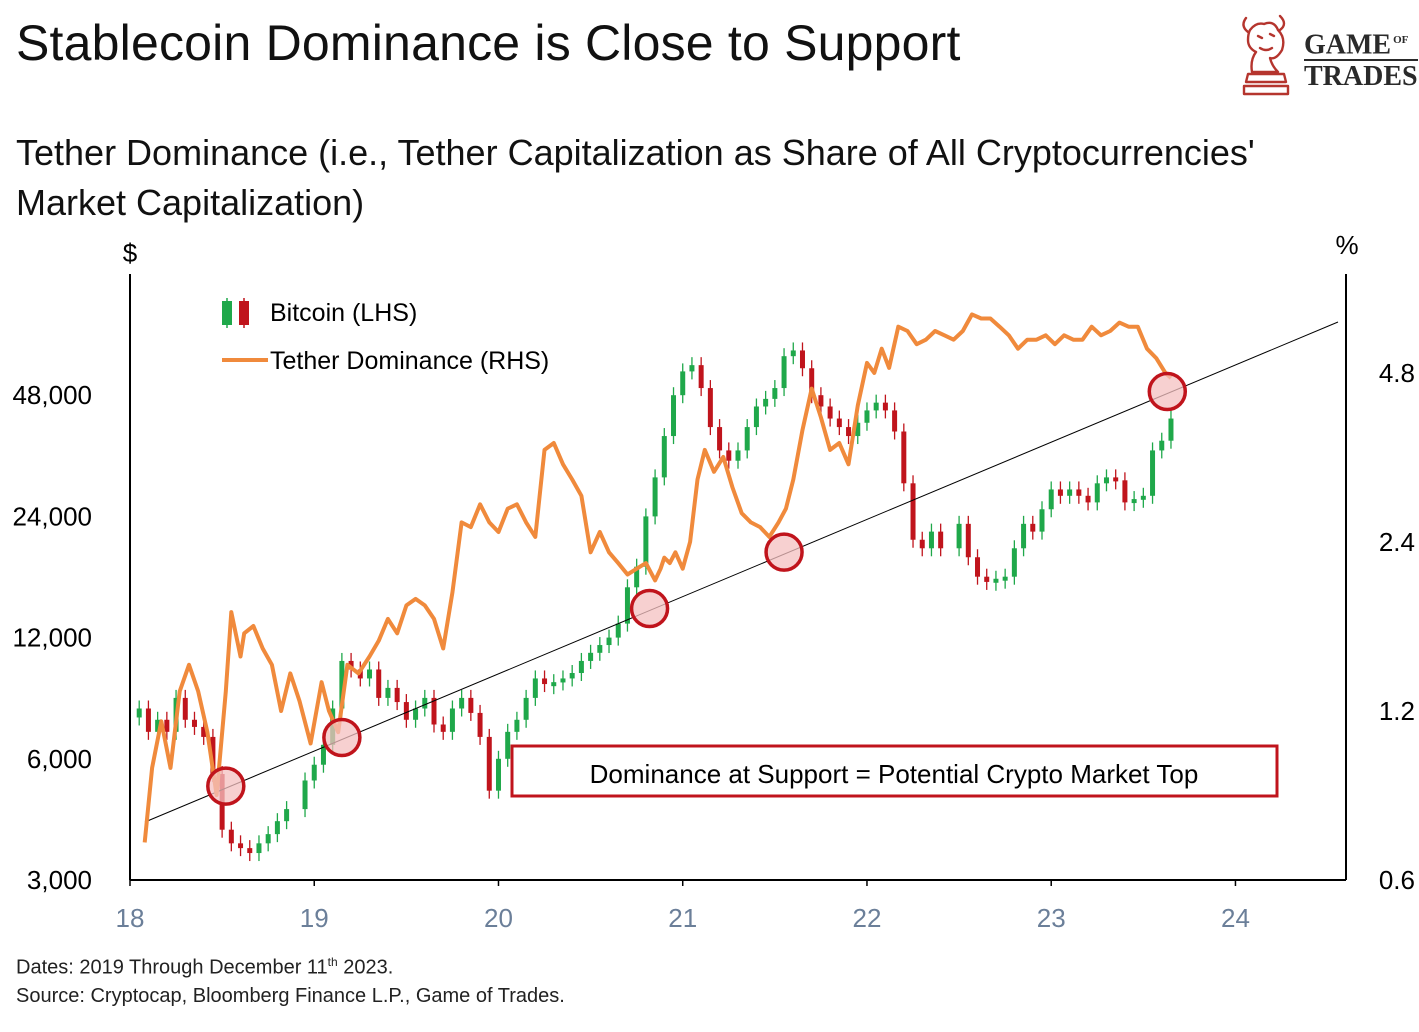 The height and width of the screenshot is (1032, 1419). I want to click on legend: Bitcoin (LHS) Tether Dominance (RHS), so click(385, 336).